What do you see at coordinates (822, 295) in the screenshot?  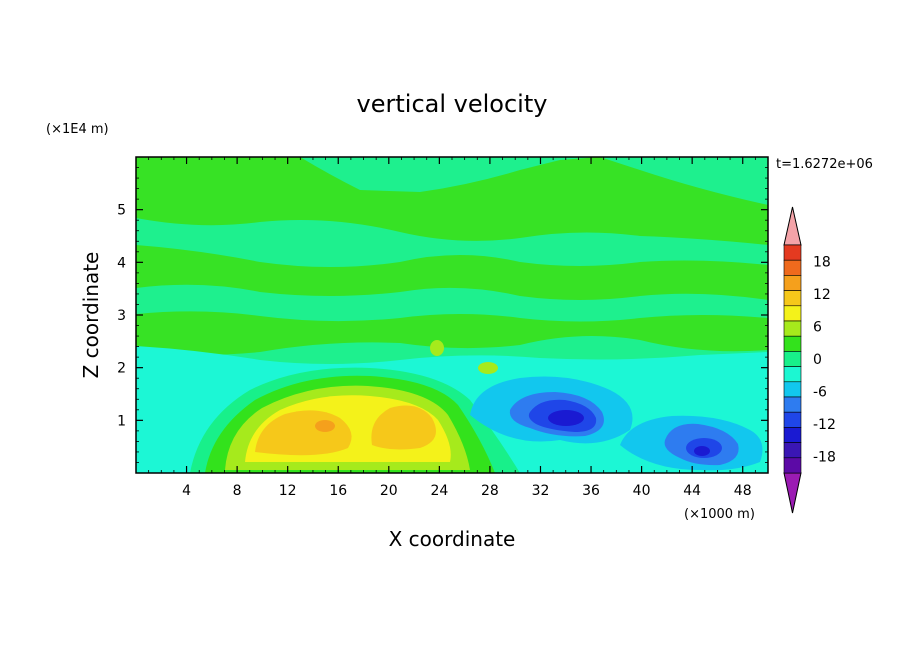 I see `colorbar-tick-label: 12` at bounding box center [822, 295].